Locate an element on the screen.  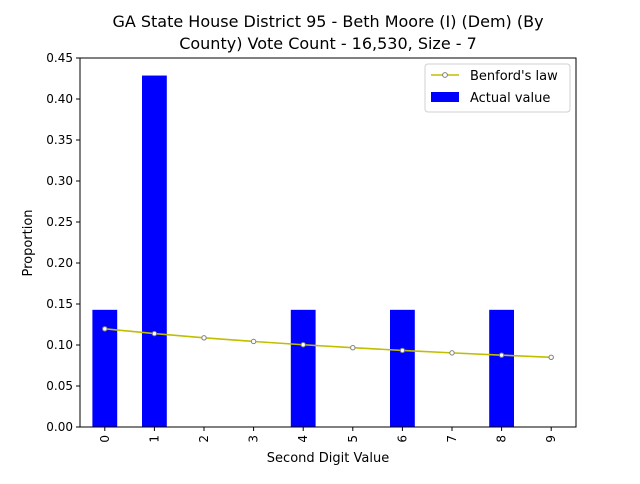
legend-benford-marker-swatch is located at coordinates (445, 75).